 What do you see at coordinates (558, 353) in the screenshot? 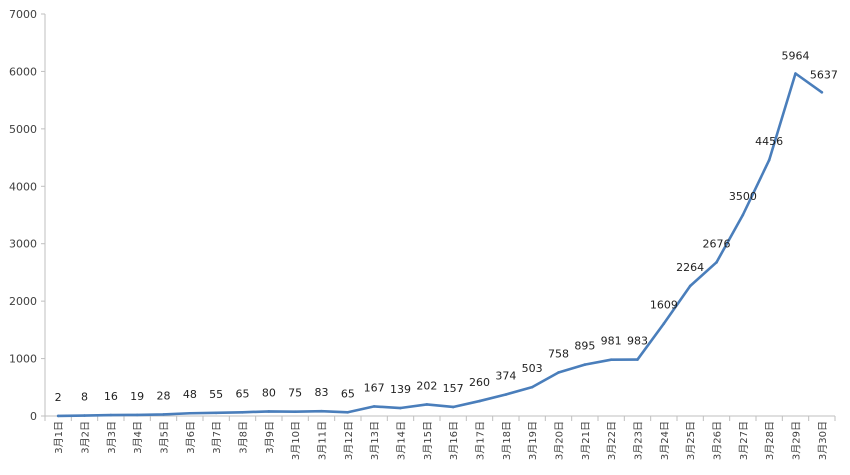
I see `data-label: 758` at bounding box center [558, 353].